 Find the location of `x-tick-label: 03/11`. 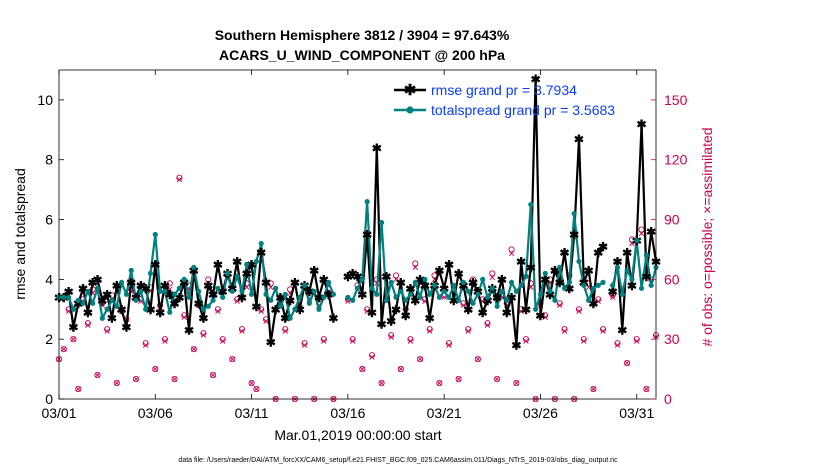

x-tick-label: 03/11 is located at coordinates (252, 413).